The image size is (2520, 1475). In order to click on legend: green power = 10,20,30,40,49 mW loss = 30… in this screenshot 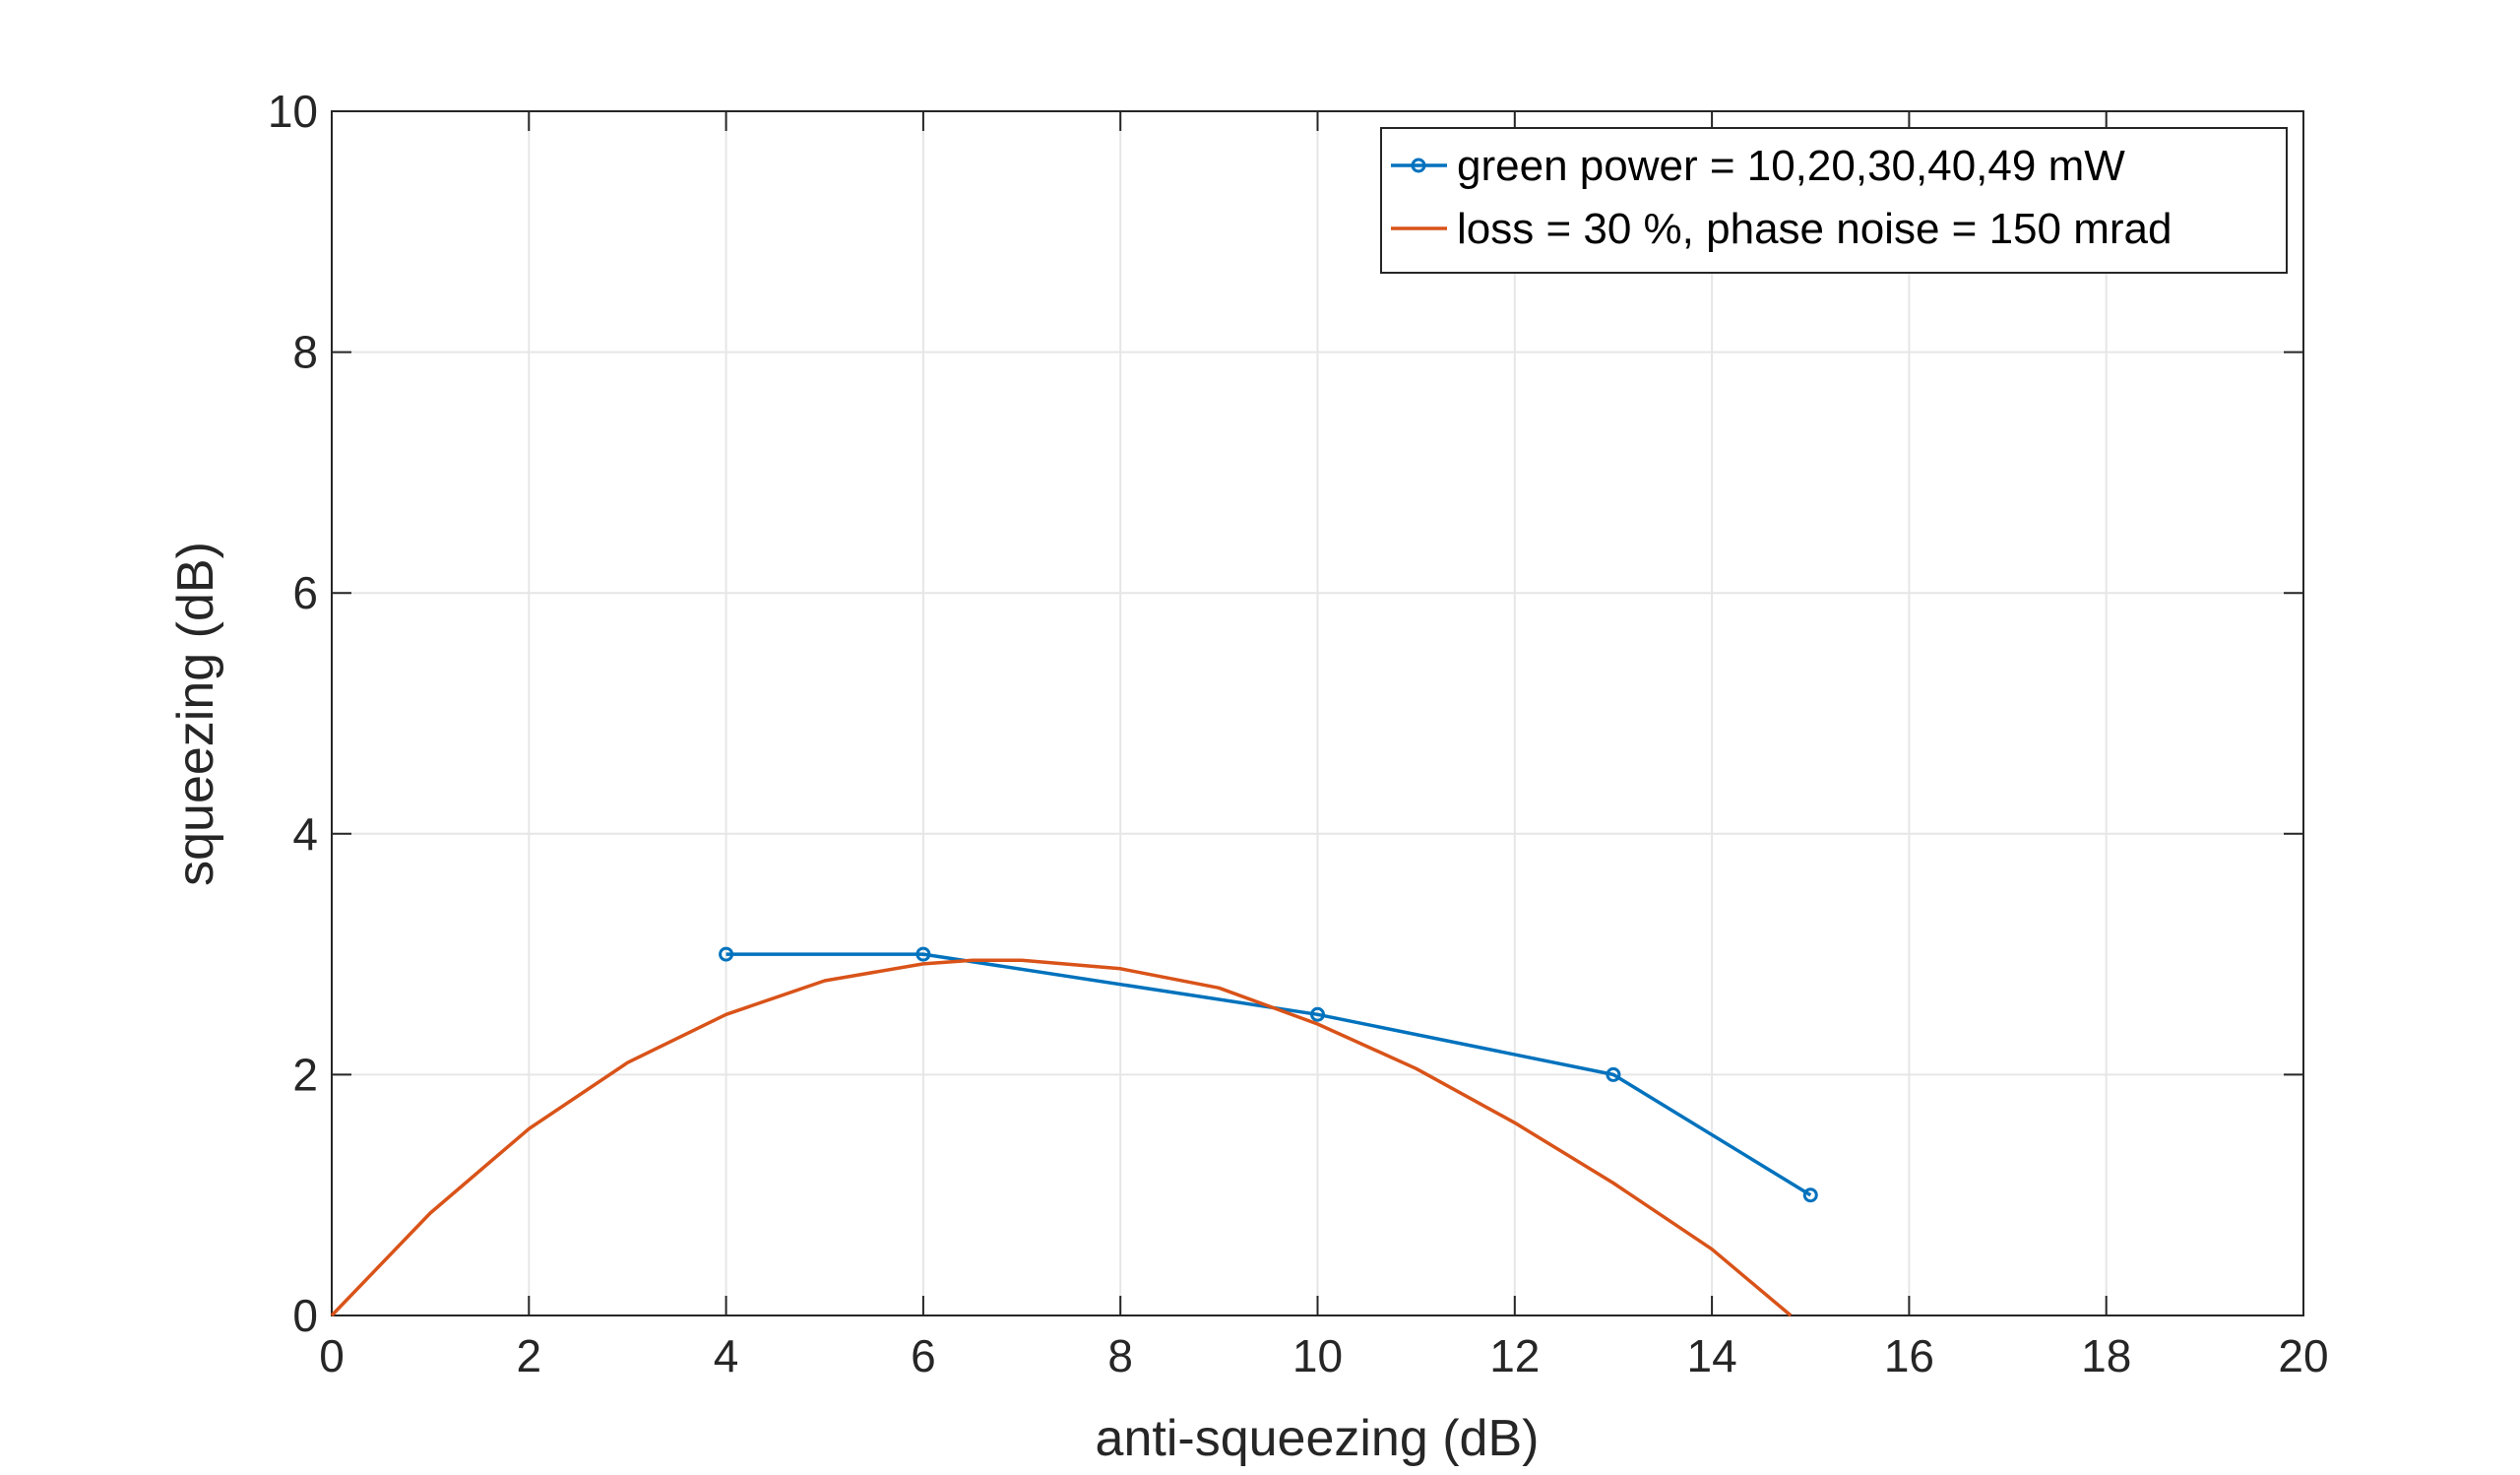, I will do `click(1834, 200)`.